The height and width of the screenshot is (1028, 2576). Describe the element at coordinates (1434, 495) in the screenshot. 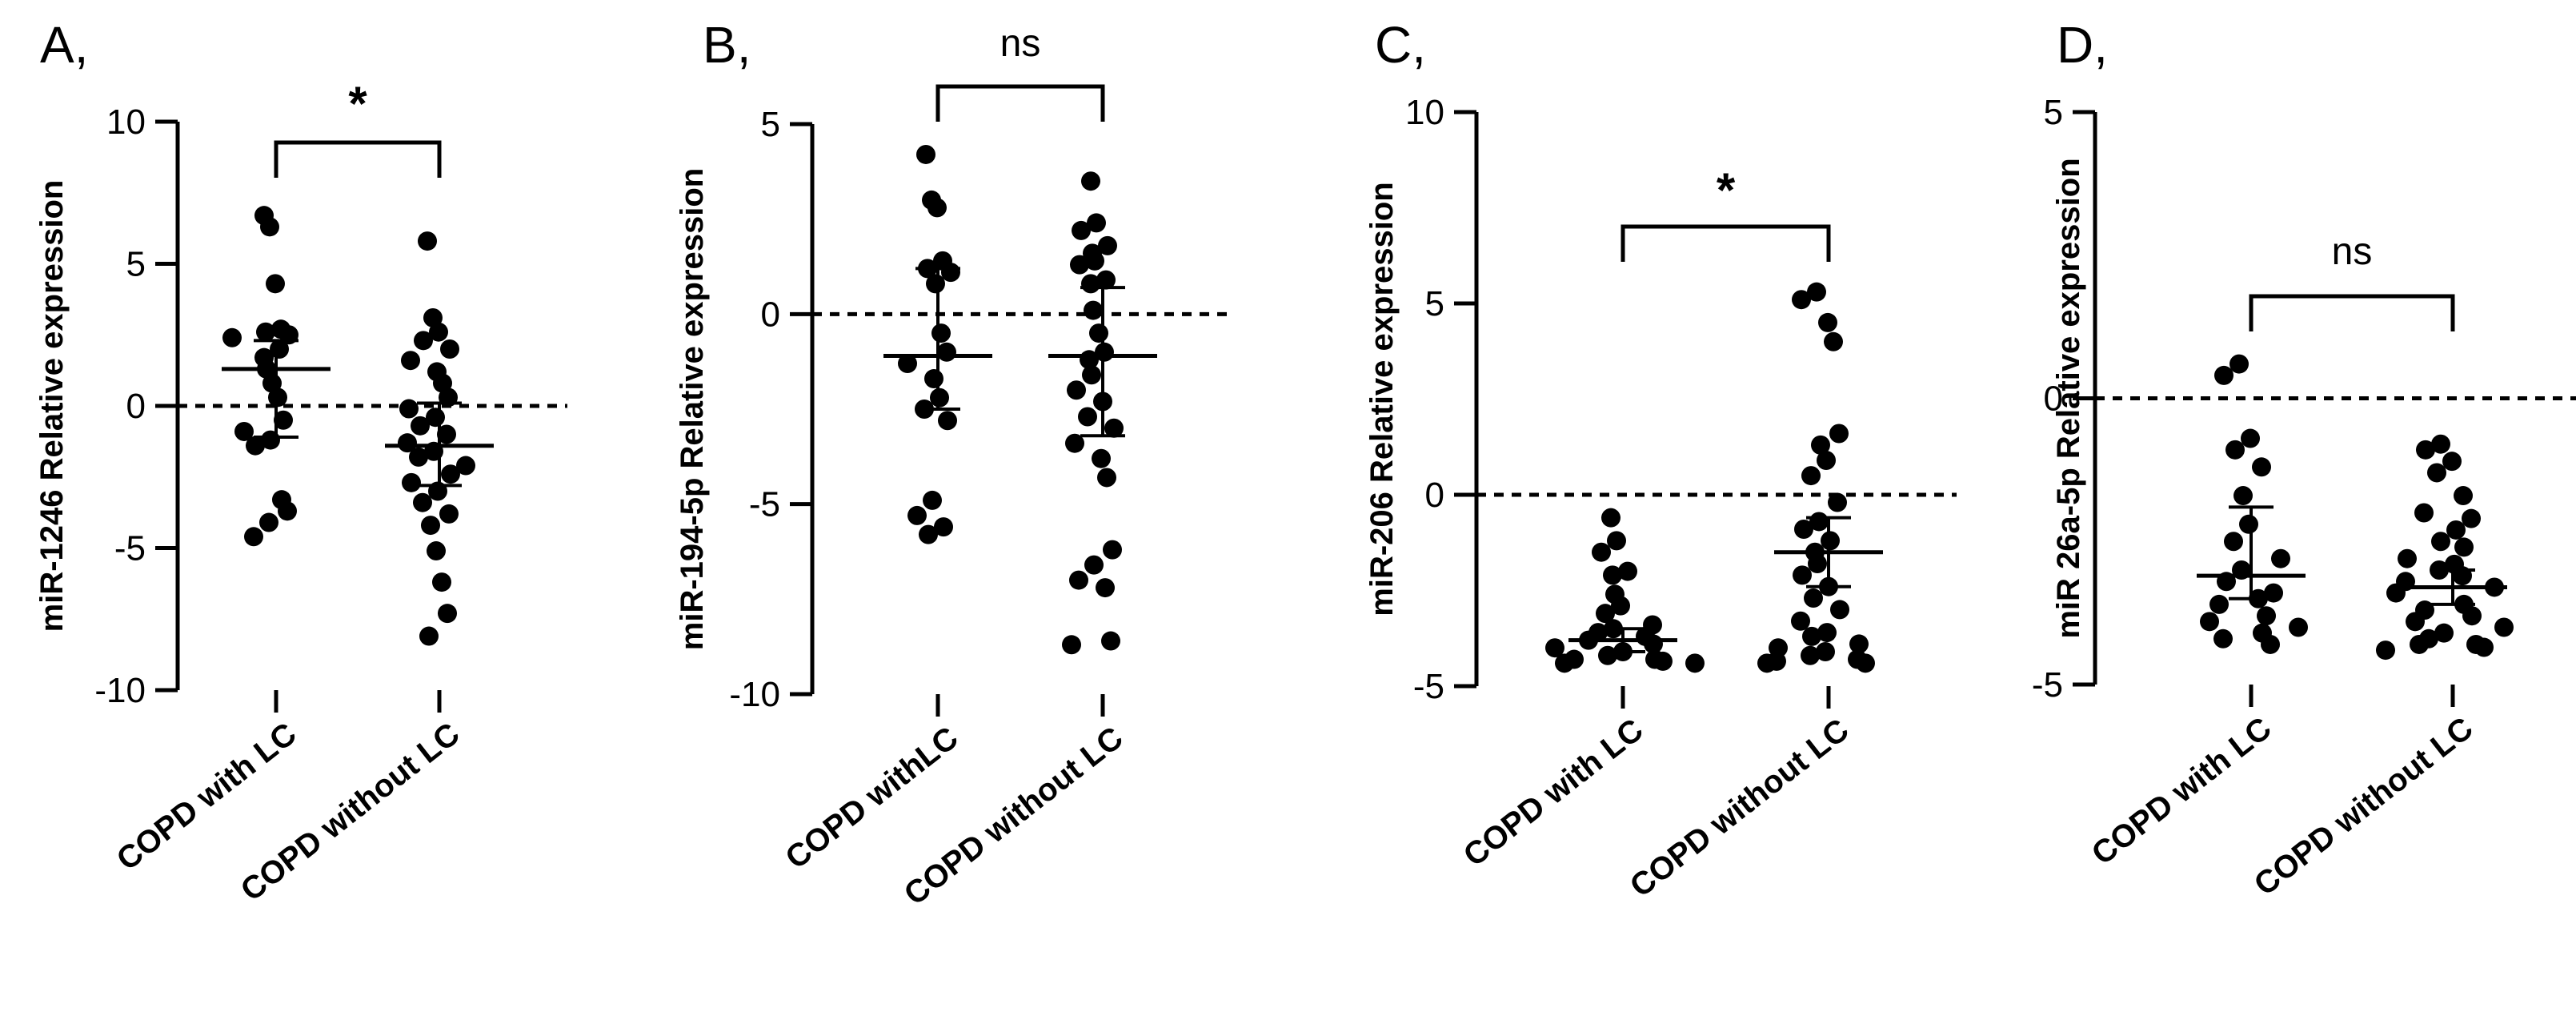

I see `y-tick-label: 0` at that location.